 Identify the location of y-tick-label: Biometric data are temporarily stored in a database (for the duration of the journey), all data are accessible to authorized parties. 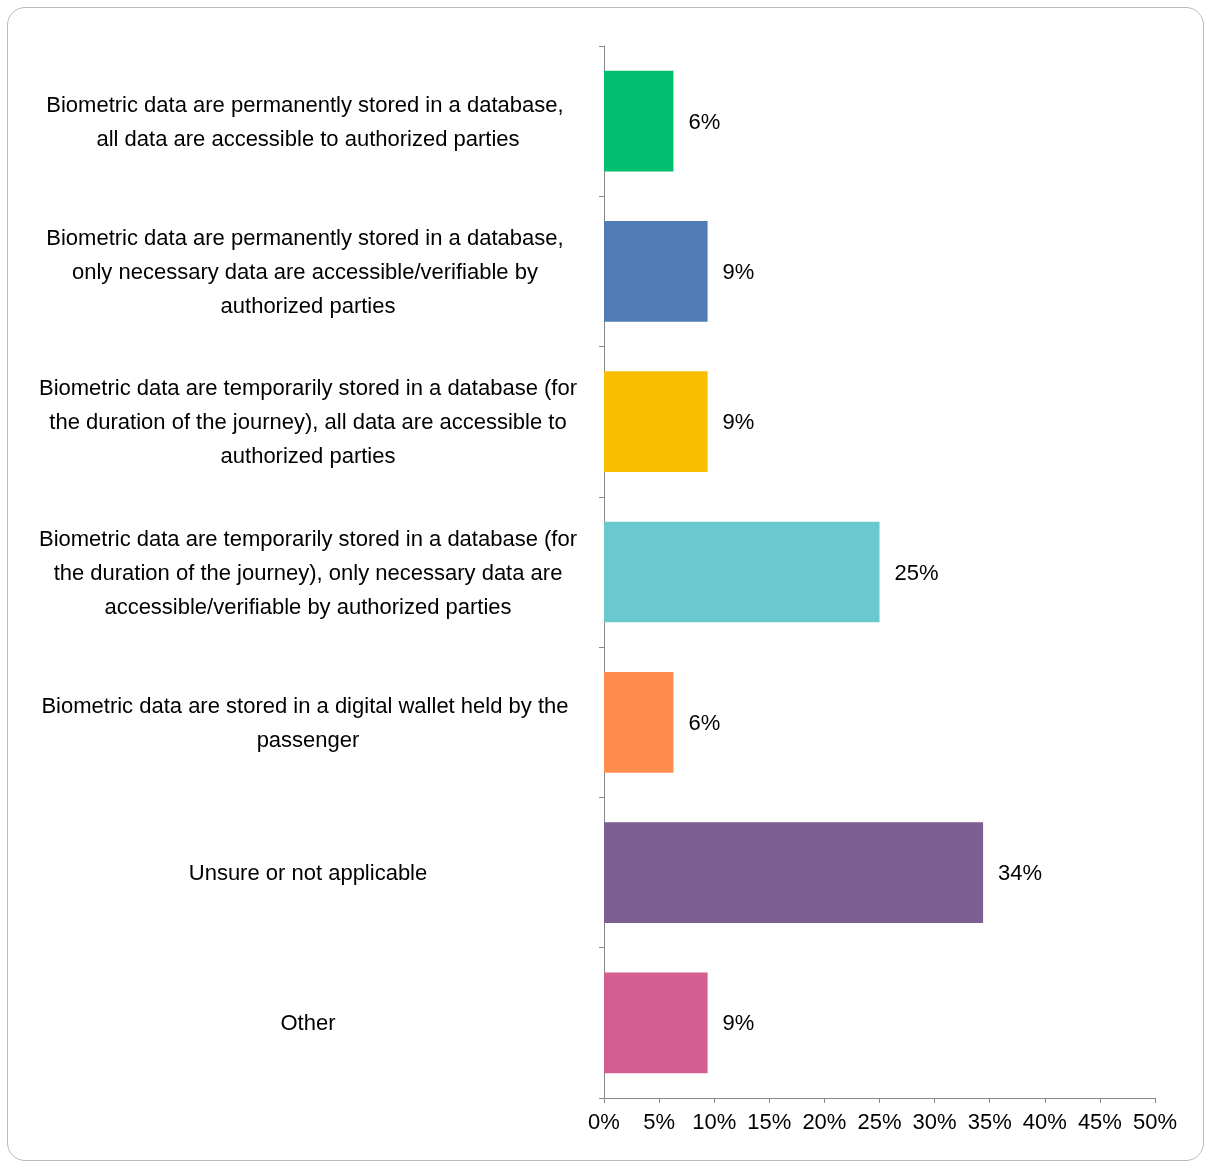
(308, 422).